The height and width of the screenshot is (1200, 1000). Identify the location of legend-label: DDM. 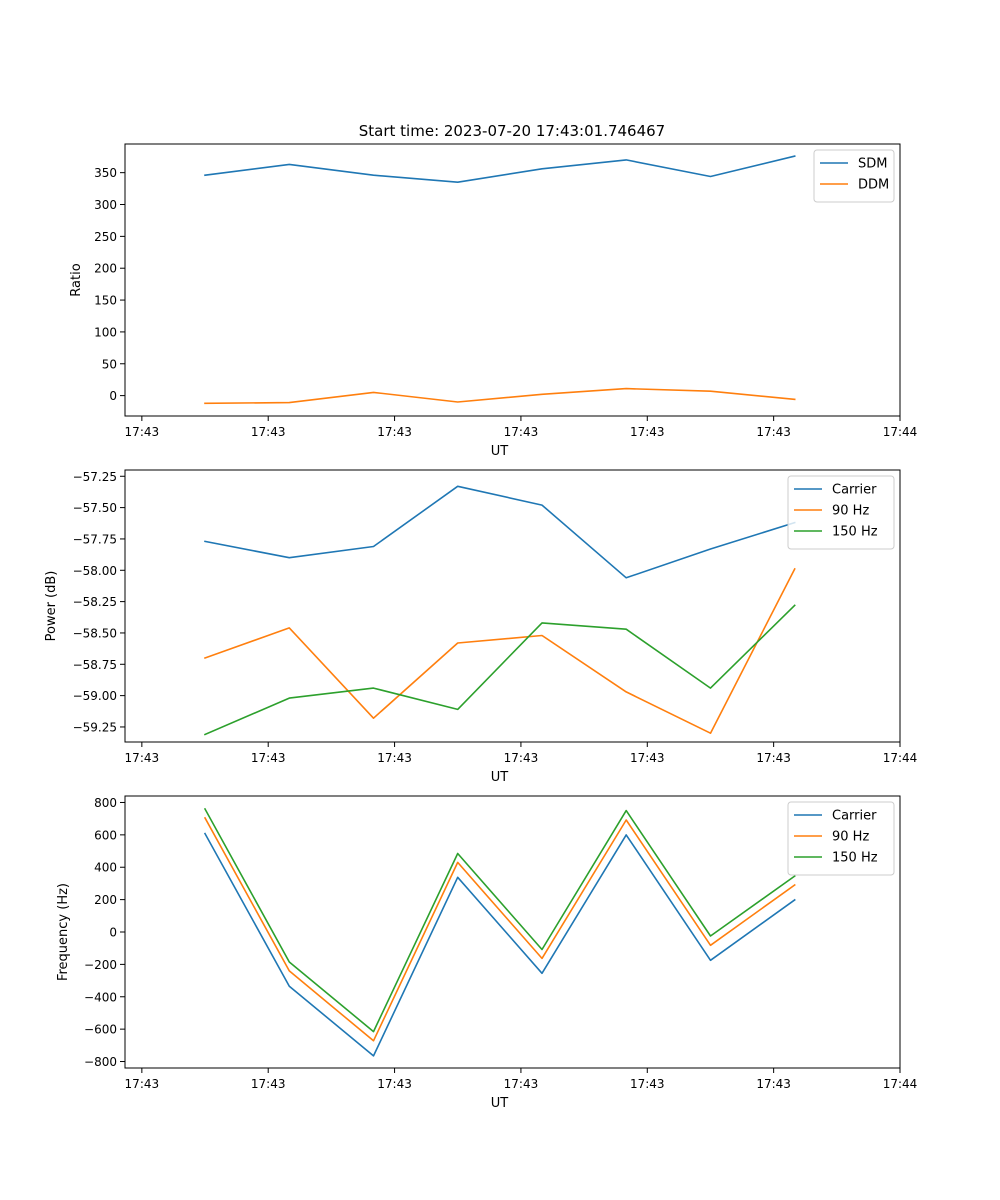
(873, 185).